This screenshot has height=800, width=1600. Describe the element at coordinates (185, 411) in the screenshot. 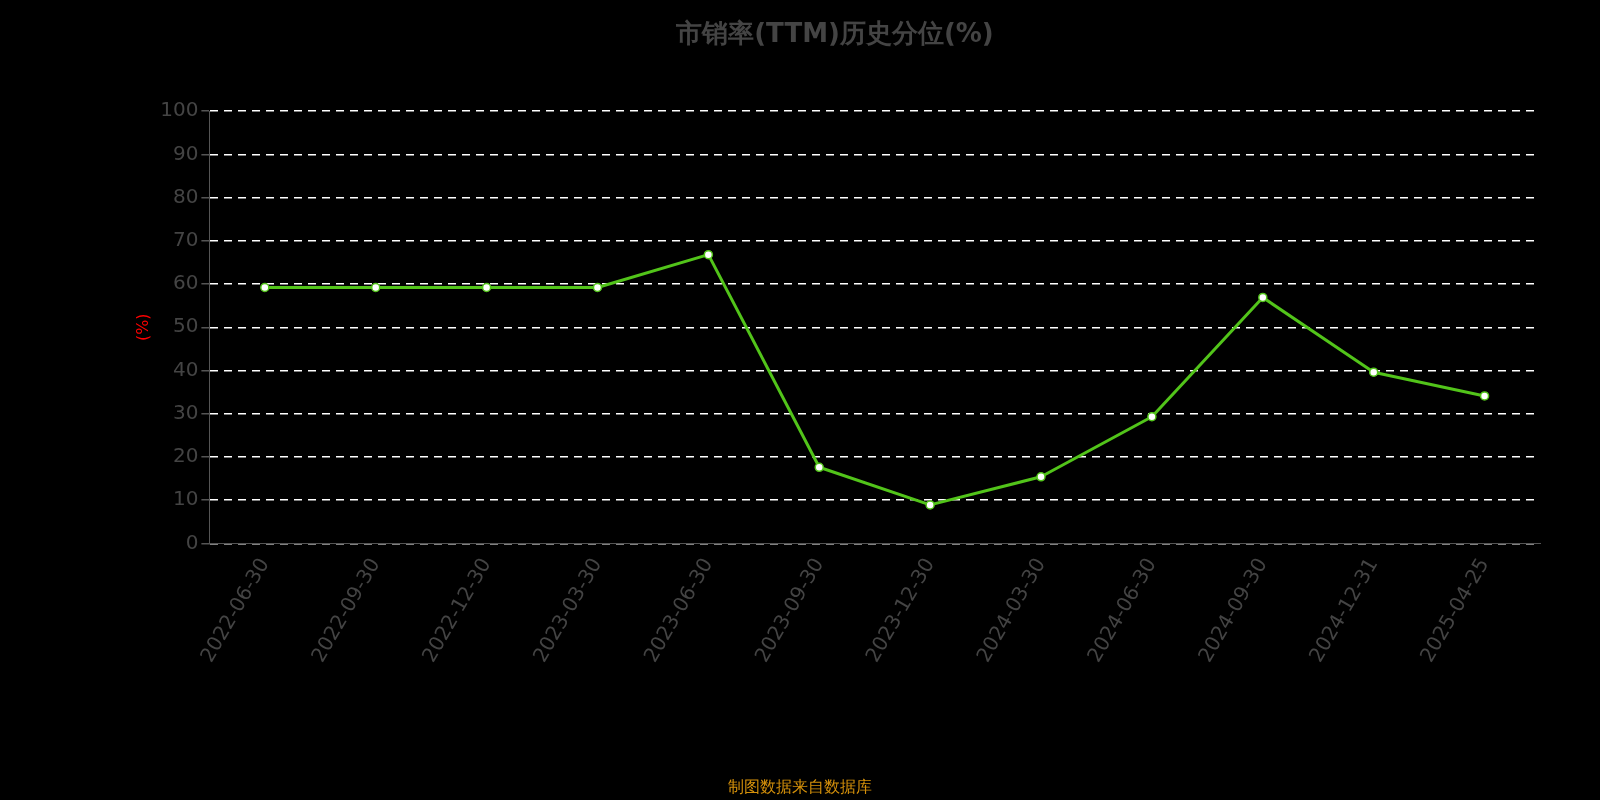

I see `y-tick-label: 30` at that location.